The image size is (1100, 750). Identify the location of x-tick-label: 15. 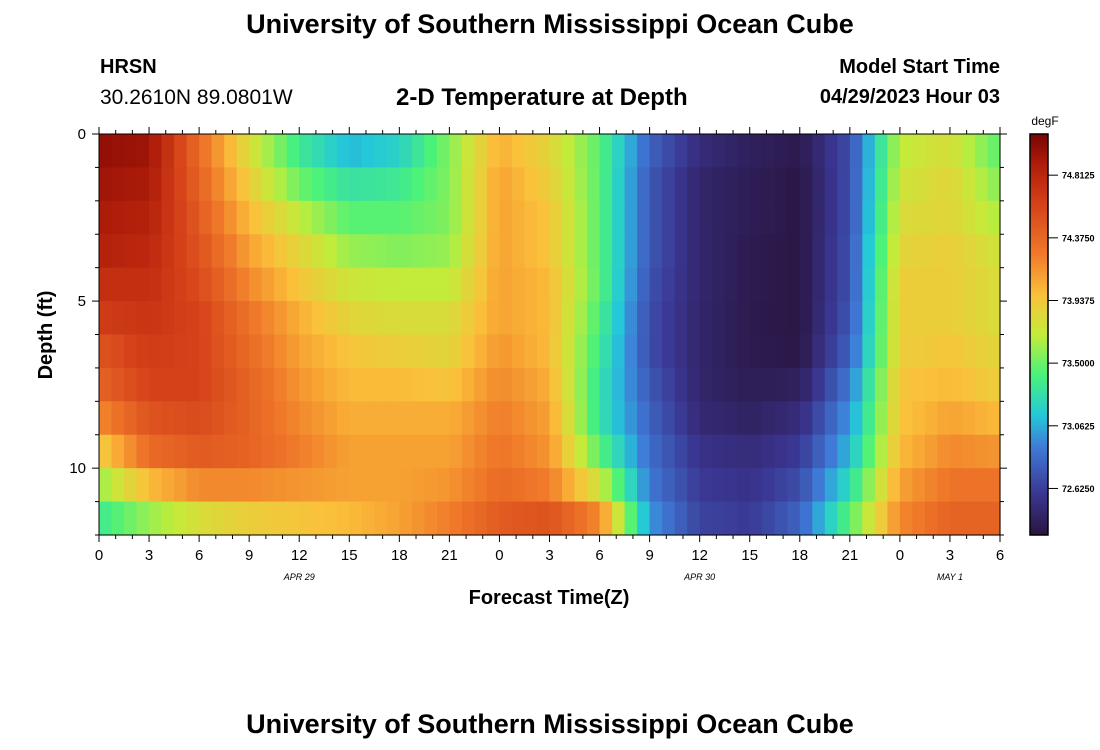
(749, 555).